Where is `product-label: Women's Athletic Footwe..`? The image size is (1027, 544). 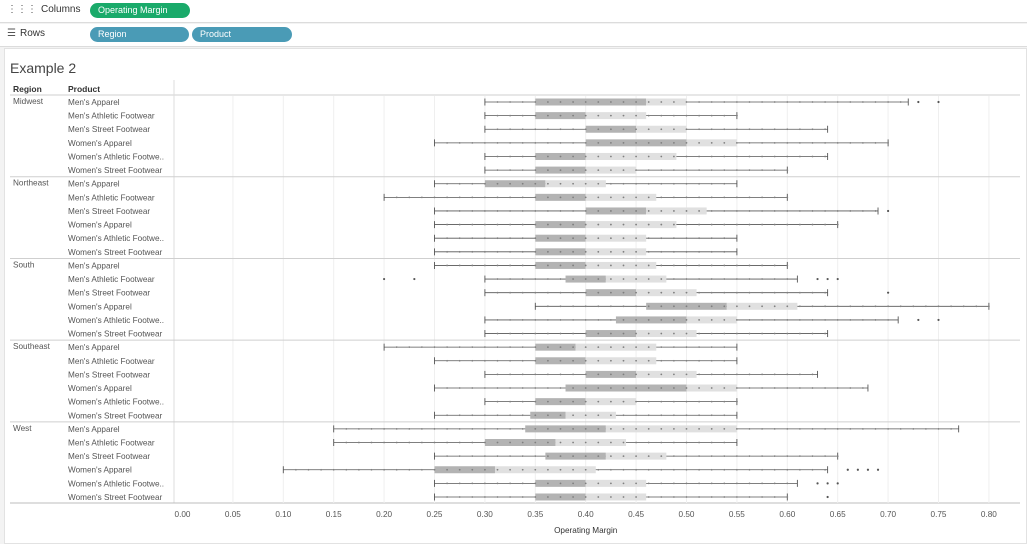 product-label: Women's Athletic Footwe.. is located at coordinates (116, 238).